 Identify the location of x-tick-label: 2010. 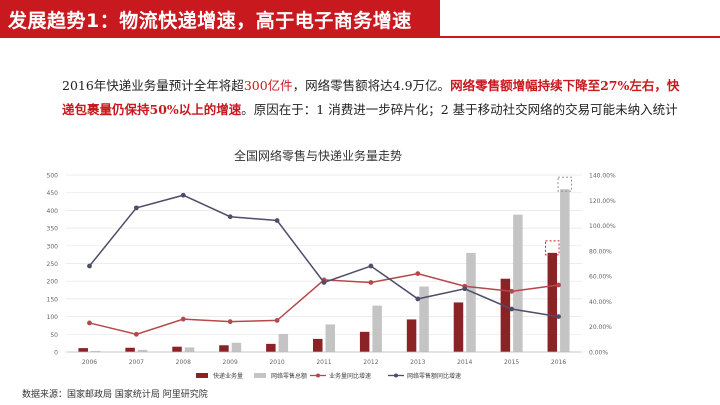
(276, 362).